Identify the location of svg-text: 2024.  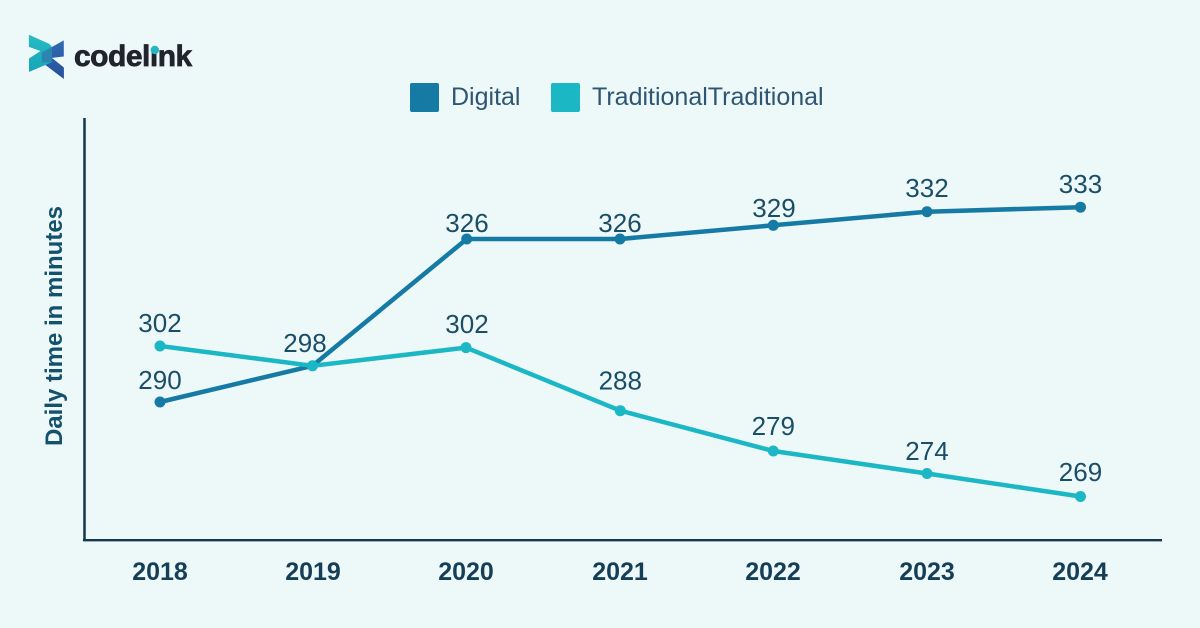
(1080, 572).